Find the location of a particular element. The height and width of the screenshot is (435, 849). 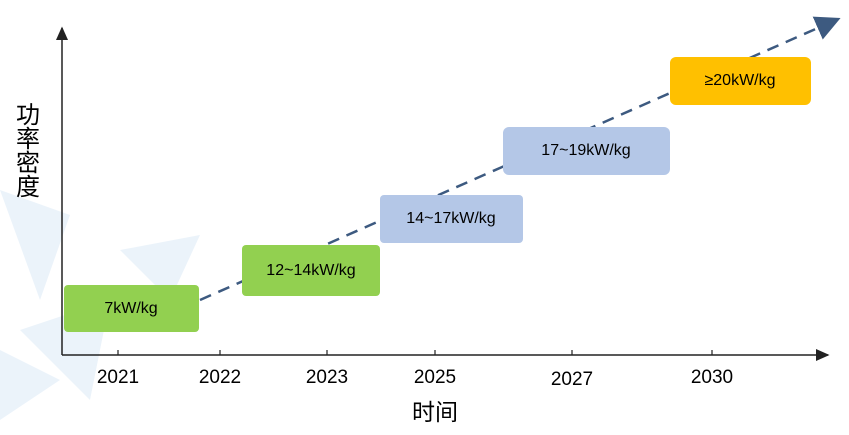

x-ticks is located at coordinates (415, 352).